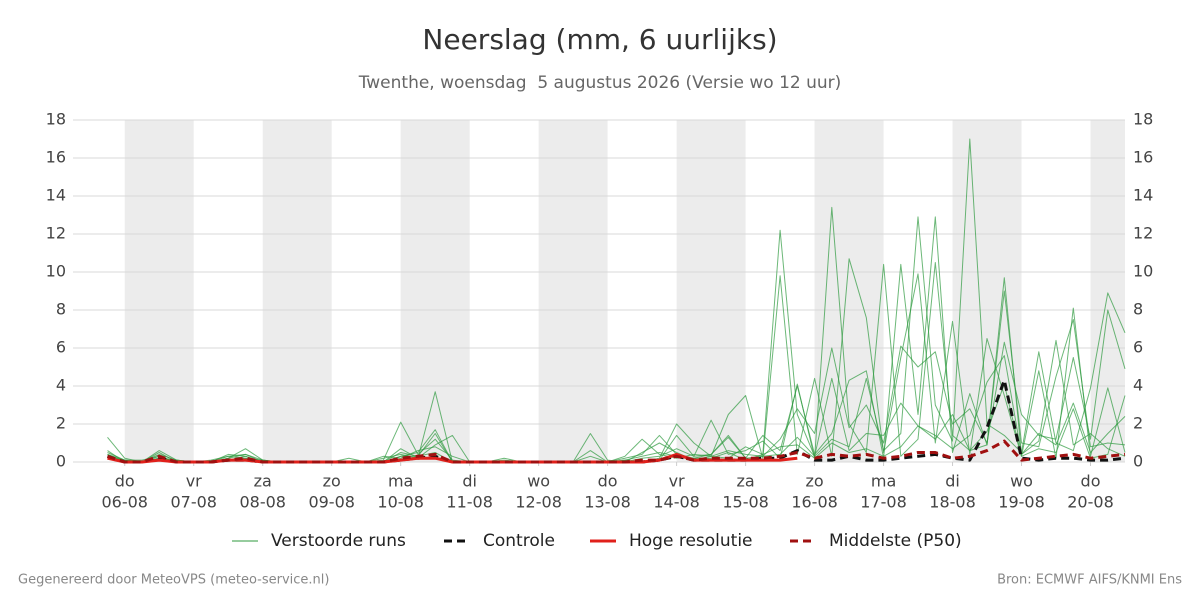 Image resolution: width=1200 pixels, height=600 pixels. I want to click on x-tick-date: 12-08, so click(538, 502).